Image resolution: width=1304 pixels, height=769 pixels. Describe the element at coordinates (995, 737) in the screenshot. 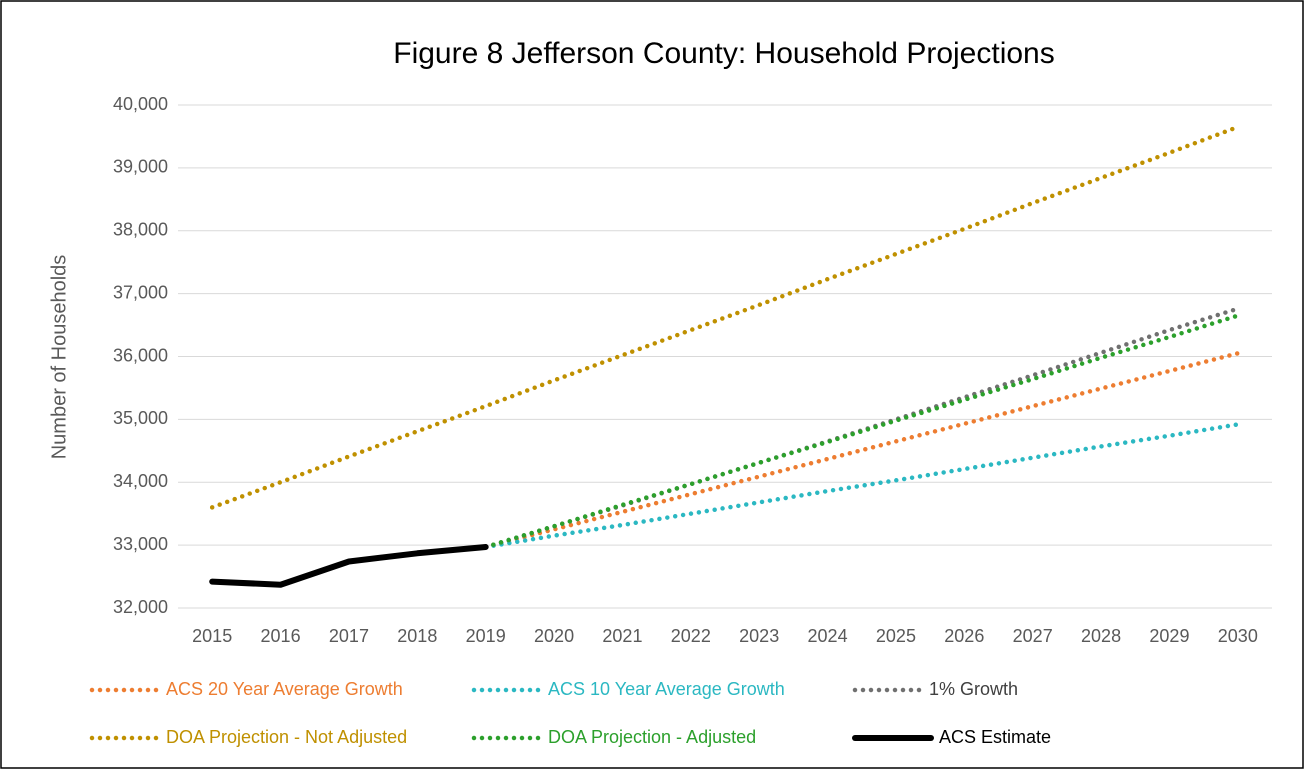

I see `legend-label: ACS Estimate` at that location.